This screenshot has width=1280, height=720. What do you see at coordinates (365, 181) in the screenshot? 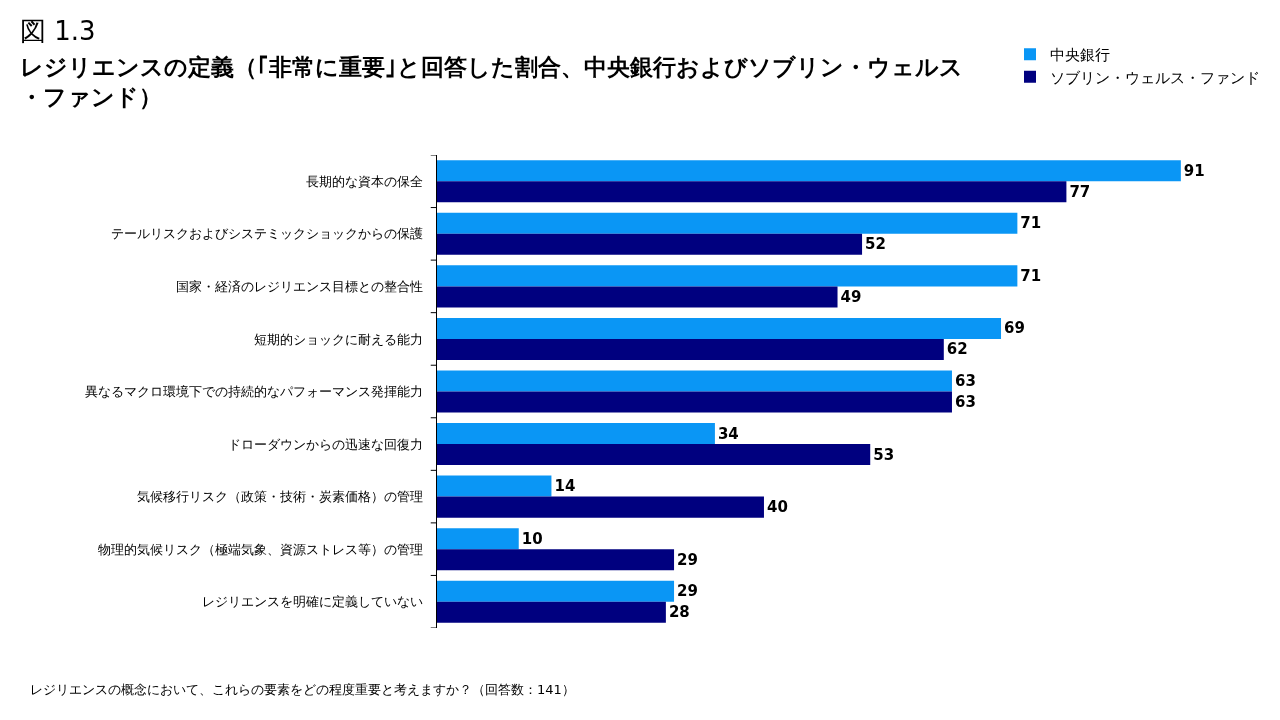
I see `y-tick-label: 長期的な資本の保全` at bounding box center [365, 181].